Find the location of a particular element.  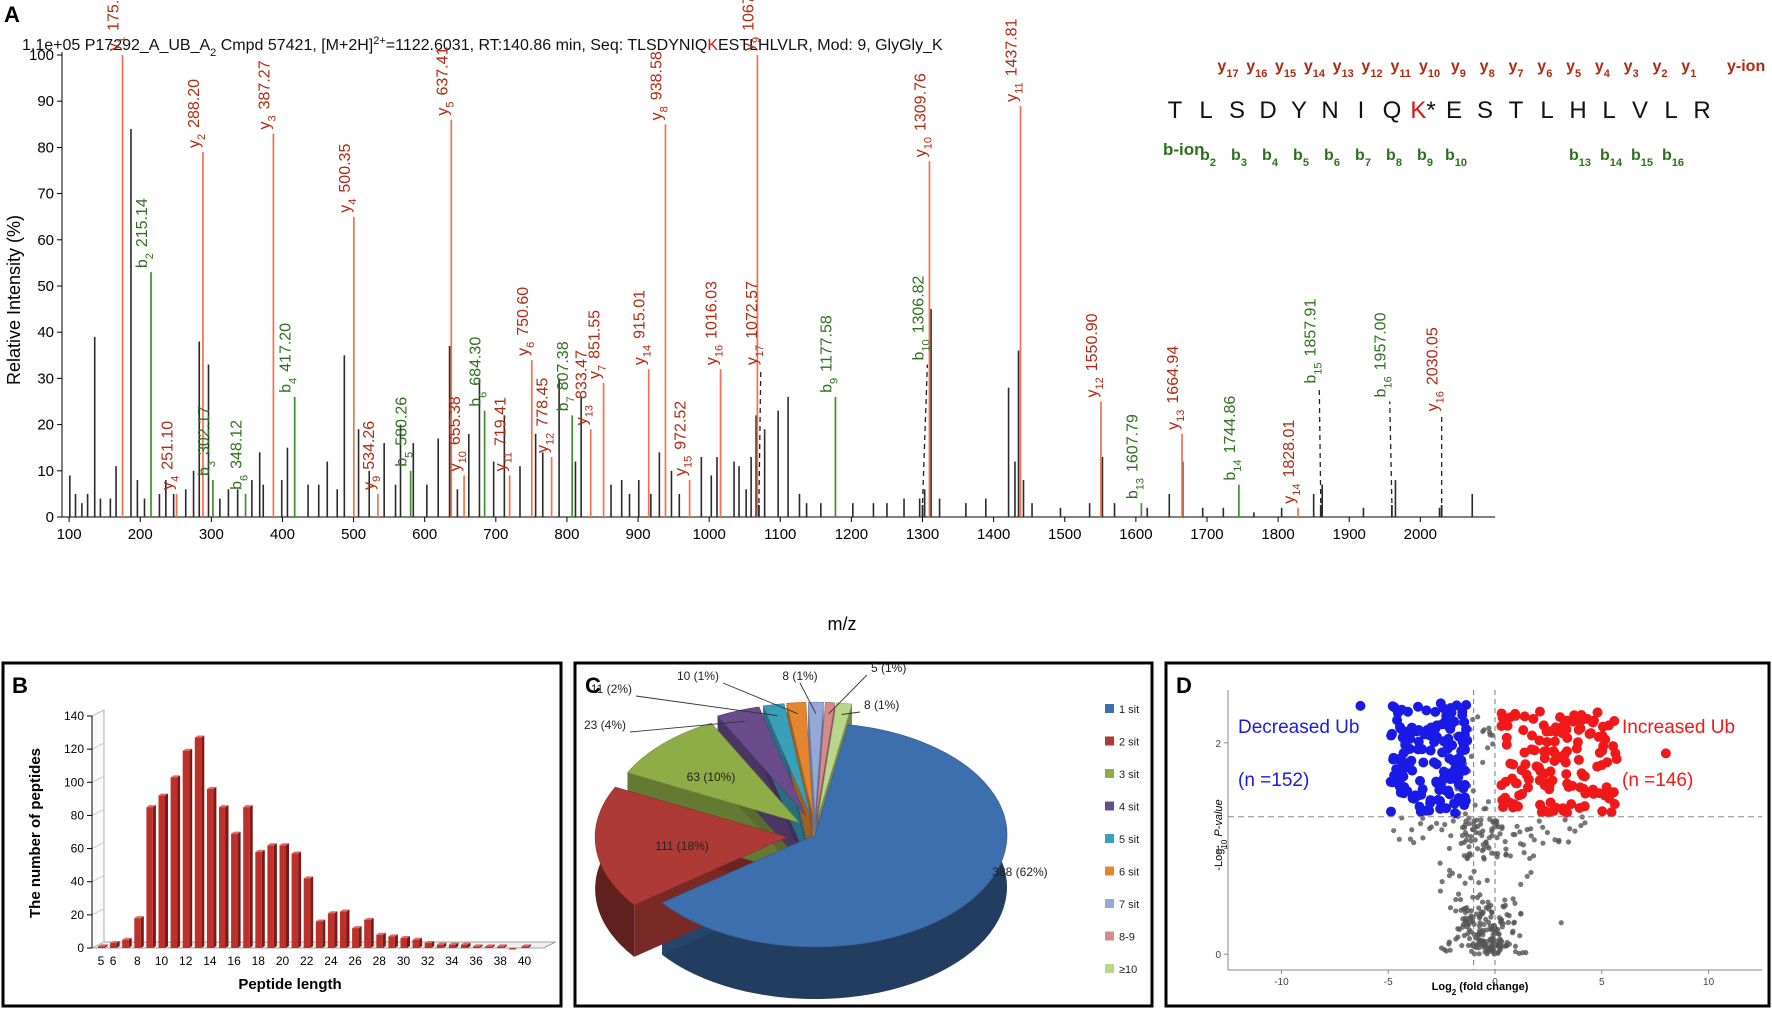

y-tick-label: 0 is located at coordinates (80, 948).